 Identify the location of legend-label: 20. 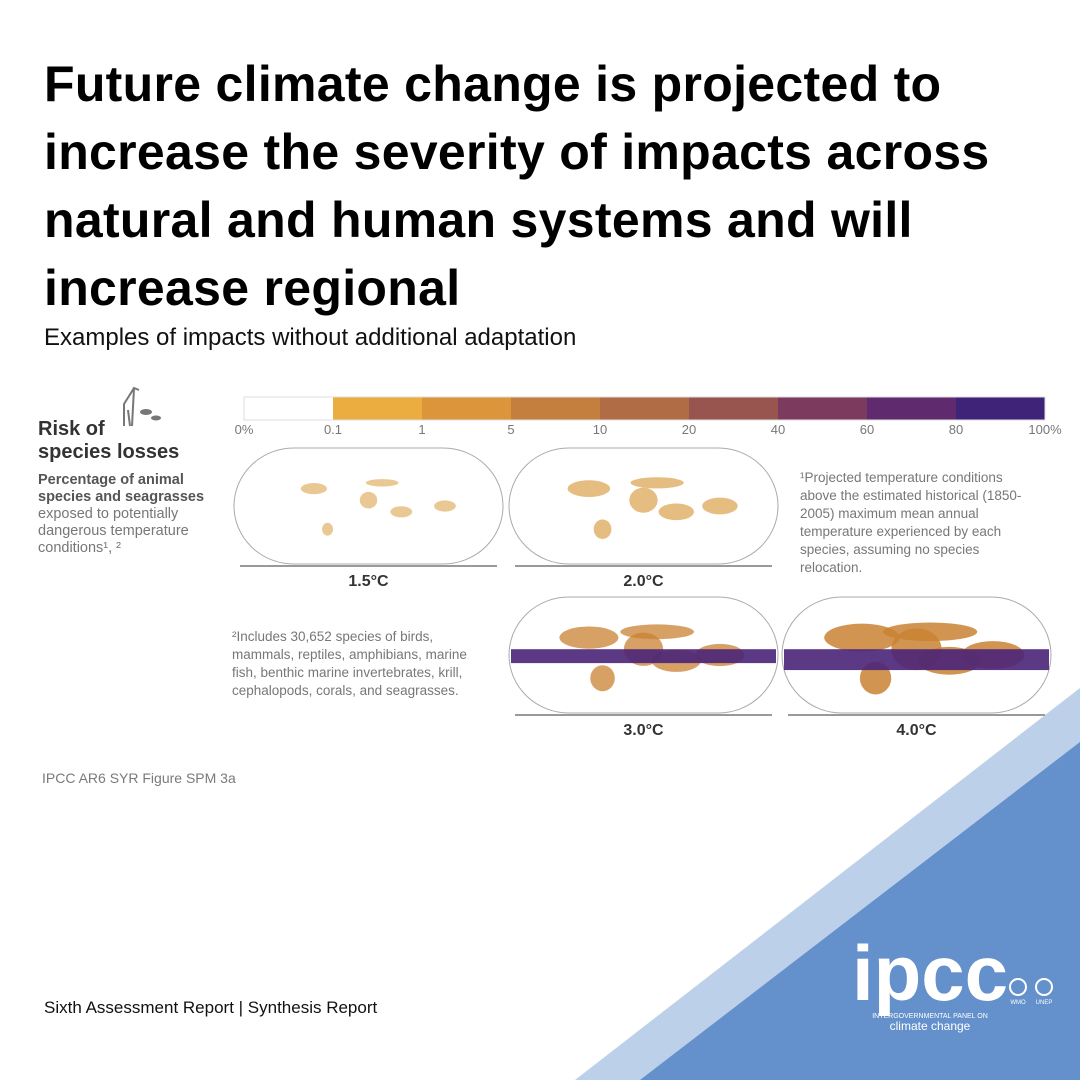
(689, 429).